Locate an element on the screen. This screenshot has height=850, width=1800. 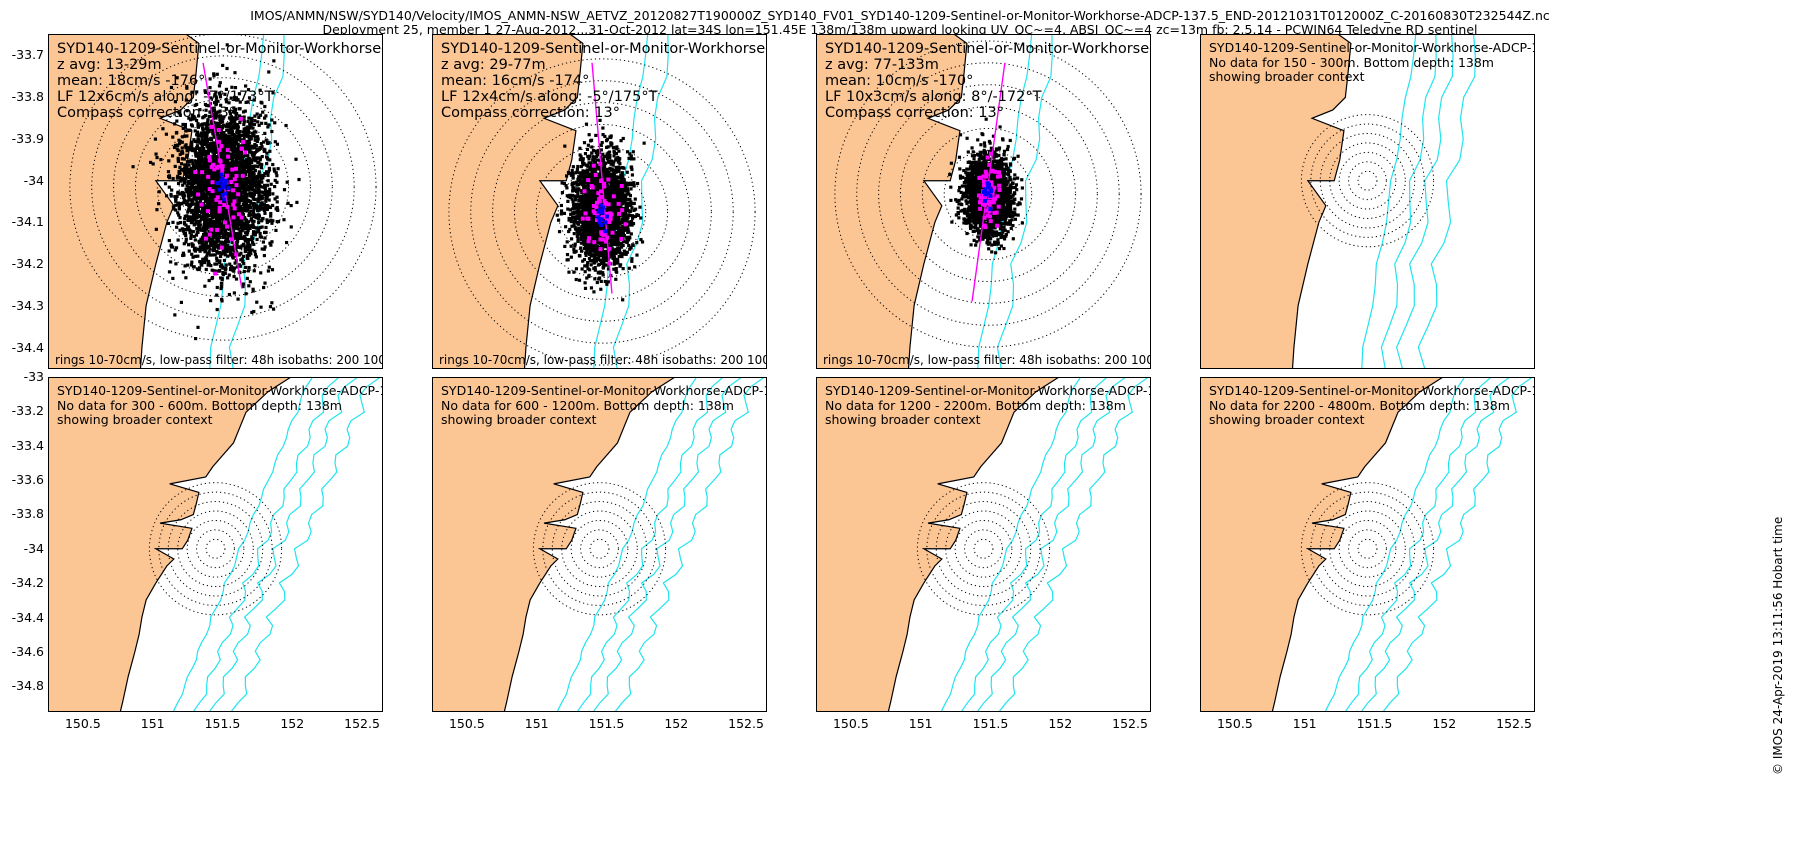
y-tick-label: -34.1 is located at coordinates (27, 222).